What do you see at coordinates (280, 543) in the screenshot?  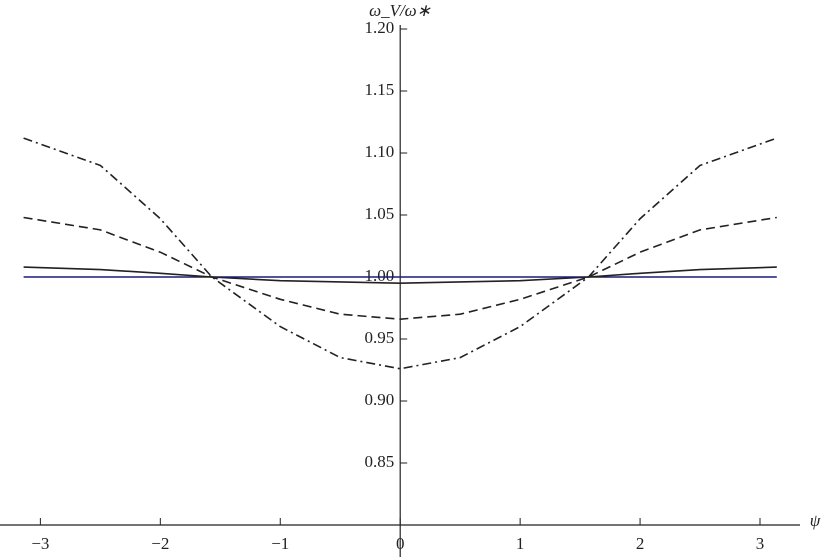 I see `x-tick-label: −1` at bounding box center [280, 543].